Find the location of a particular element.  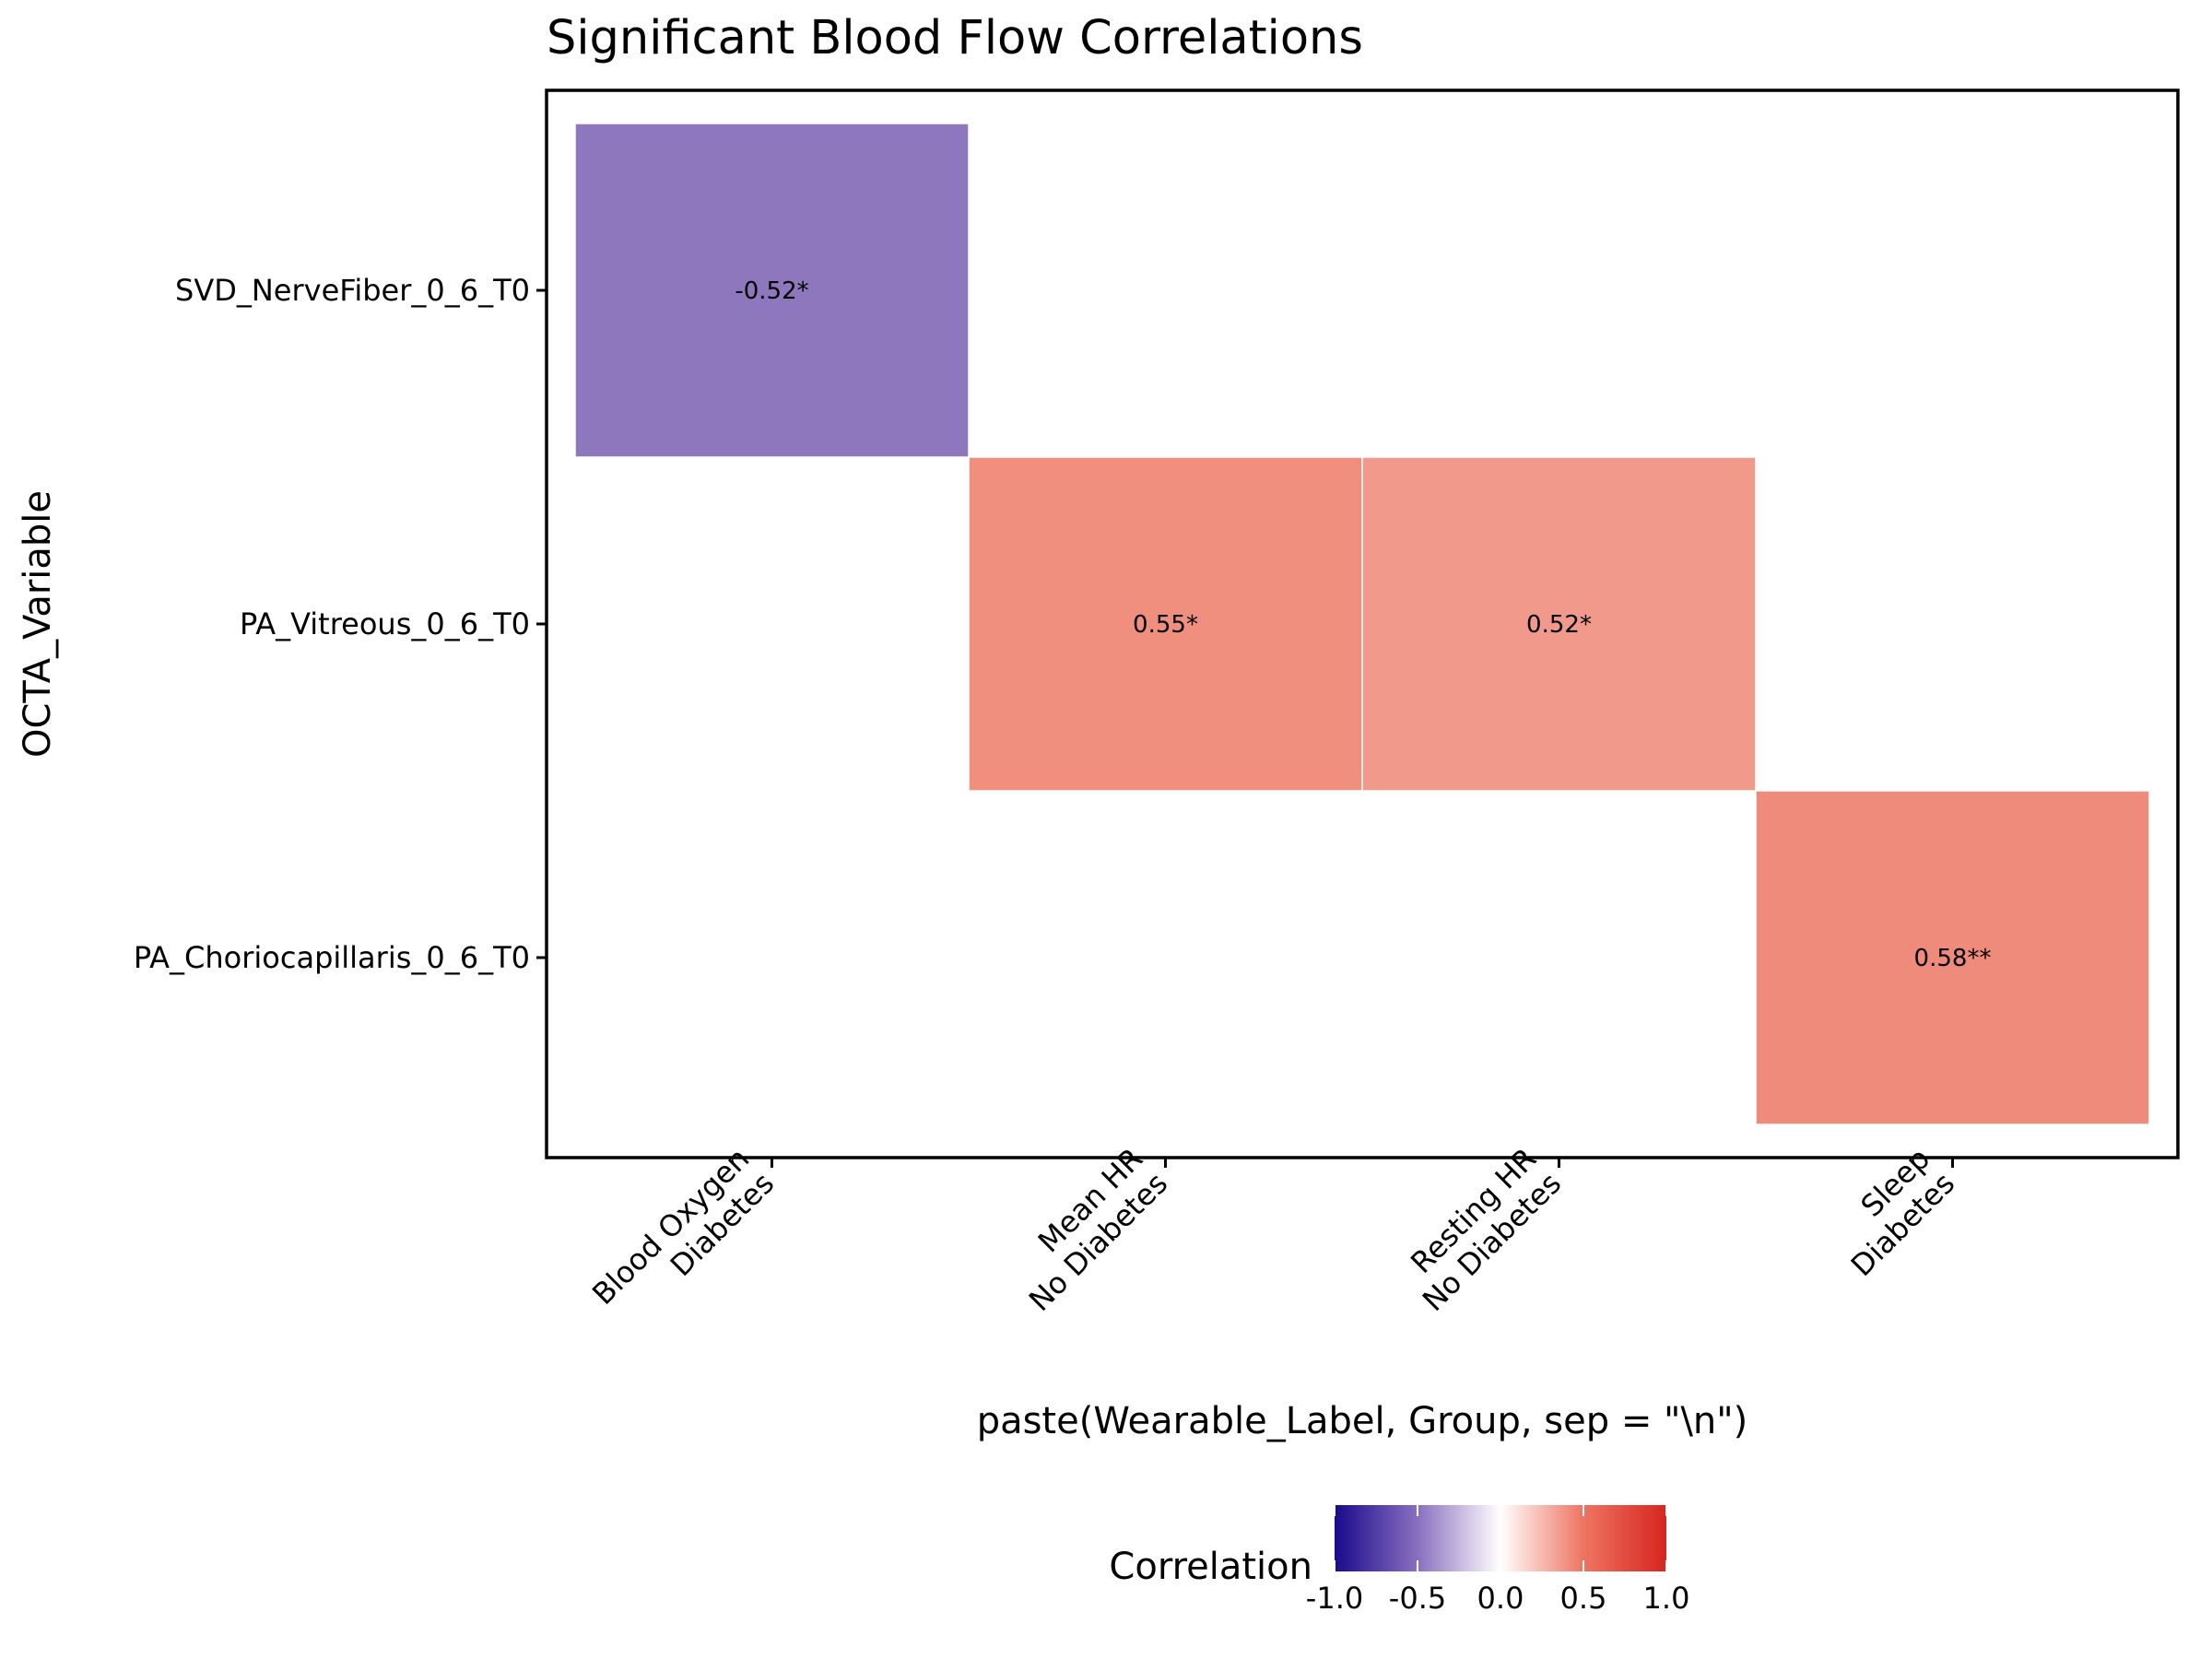

chart-title: Significant Blood Flow Correlations is located at coordinates (955, 38).